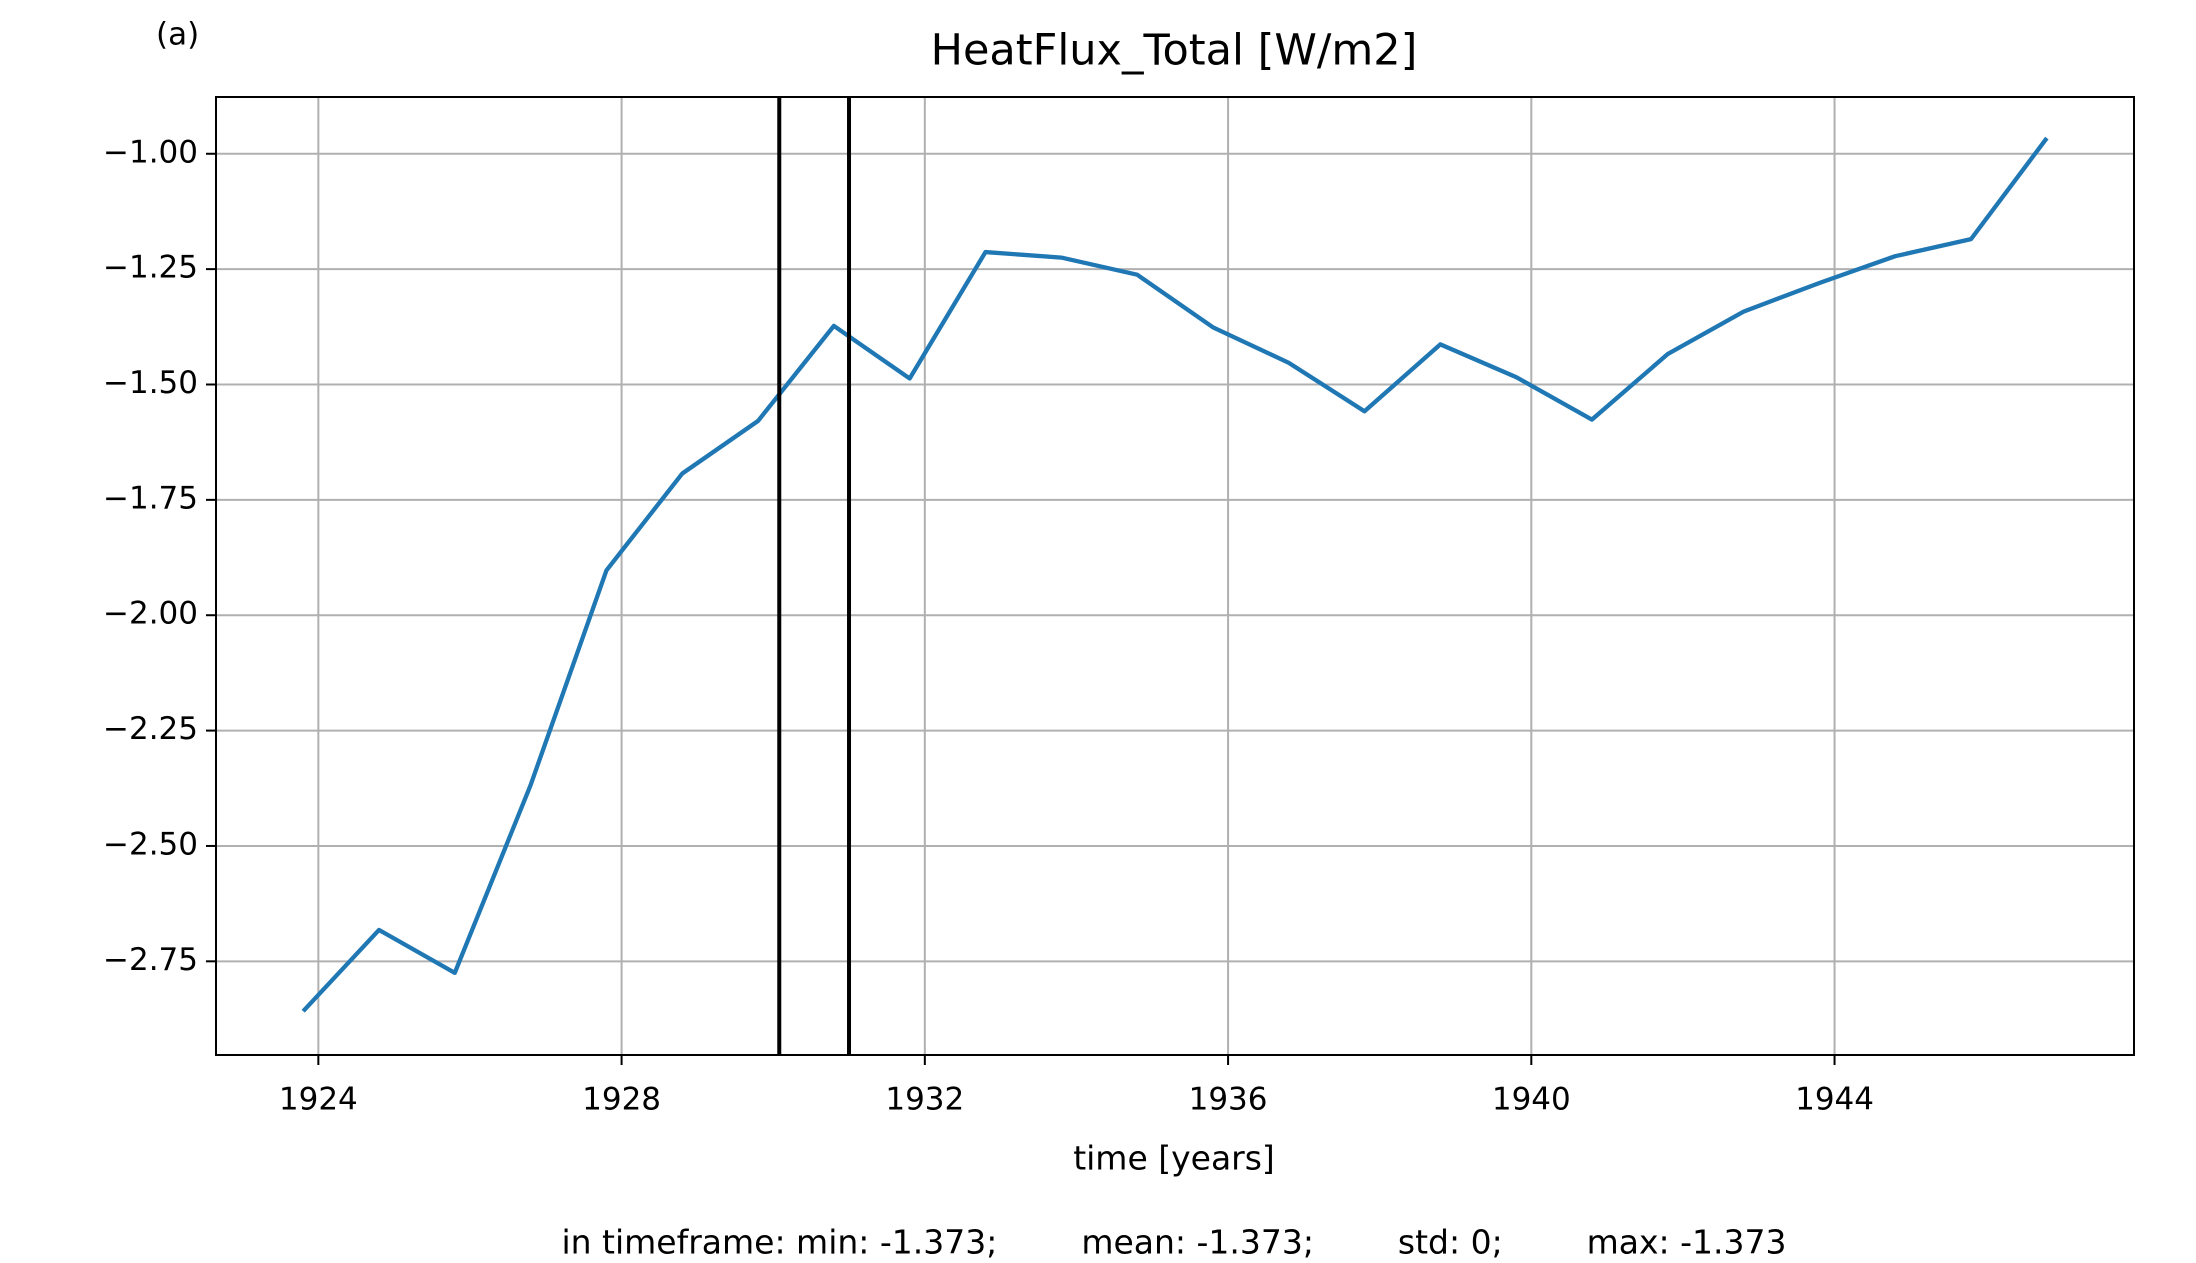 The width and height of the screenshot is (2196, 1263). What do you see at coordinates (150, 383) in the screenshot?
I see `y-tick-label: −1.50` at bounding box center [150, 383].